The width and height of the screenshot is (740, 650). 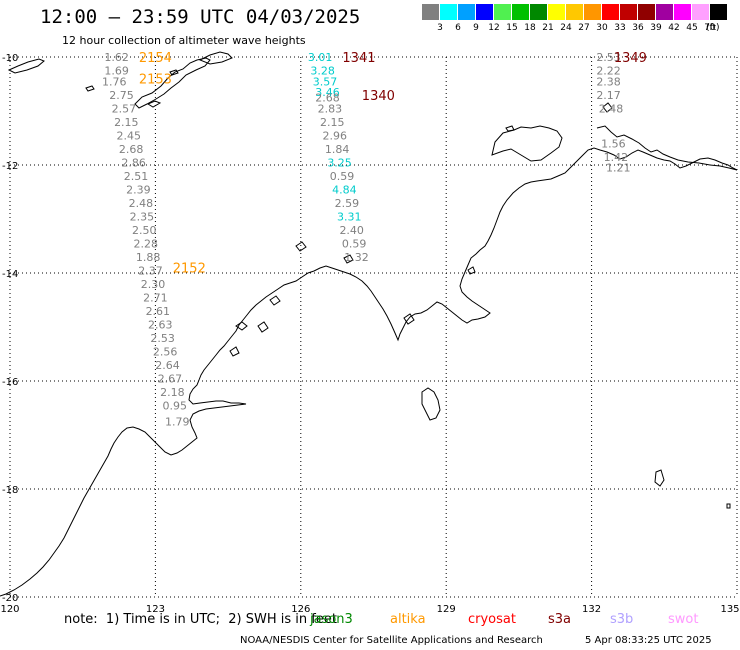 What do you see at coordinates (616, 157) in the screenshot?
I see `wave-height-value: 1.42` at bounding box center [616, 157].